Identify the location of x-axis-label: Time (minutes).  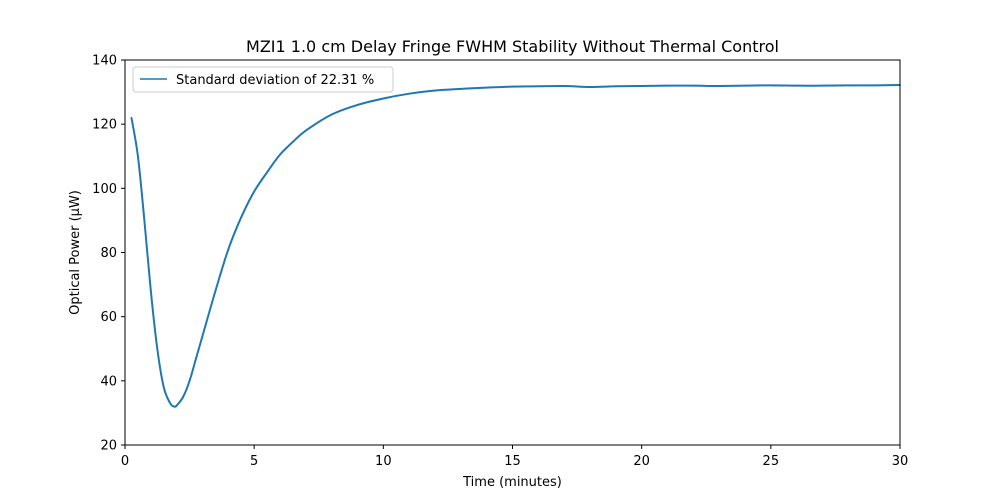
(512, 482).